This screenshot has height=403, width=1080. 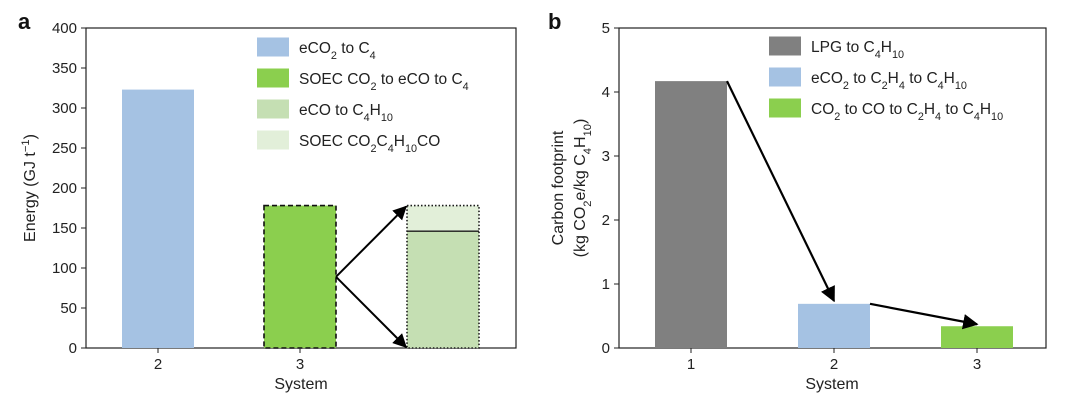 What do you see at coordinates (73, 348) in the screenshot?
I see `y-tick-label-a: 0` at bounding box center [73, 348].